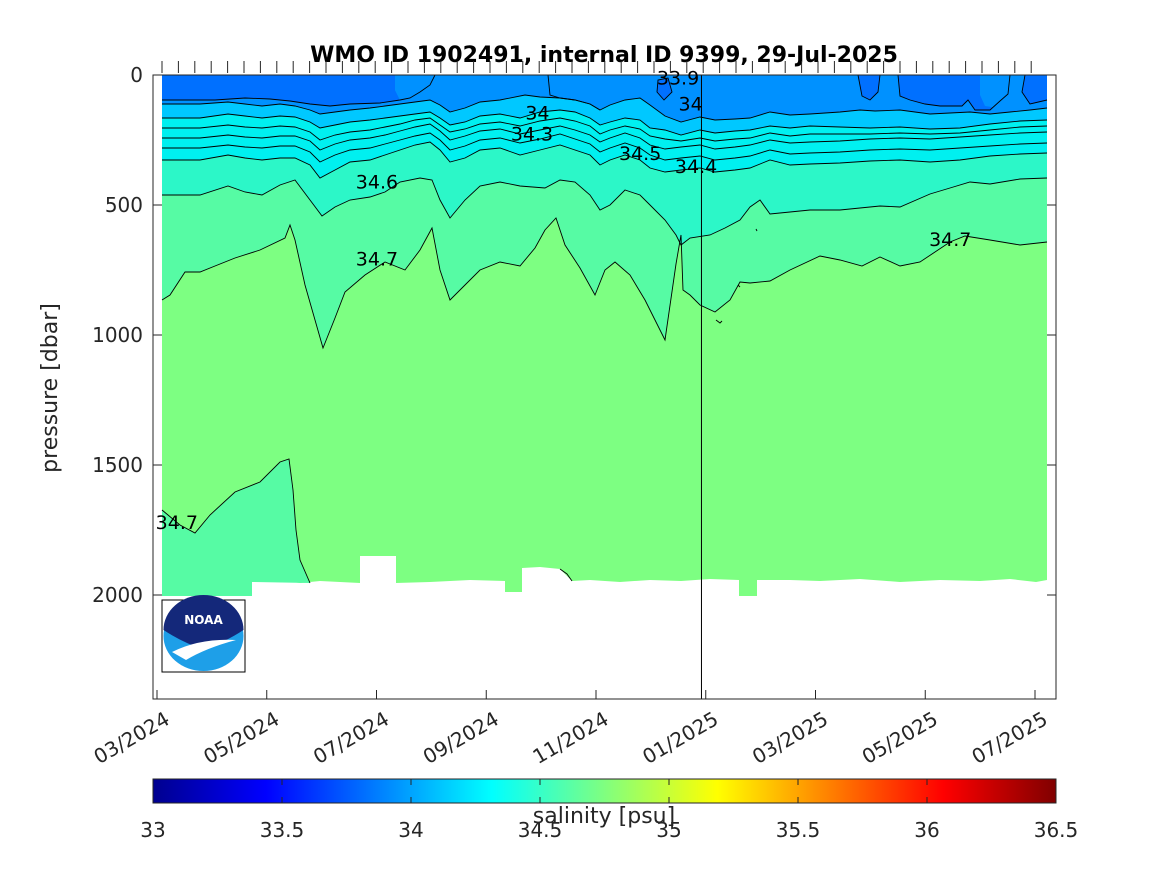 Image resolution: width=1167 pixels, height=875 pixels. Describe the element at coordinates (241, 738) in the screenshot. I see `x-tick-label: 05/2024` at that location.